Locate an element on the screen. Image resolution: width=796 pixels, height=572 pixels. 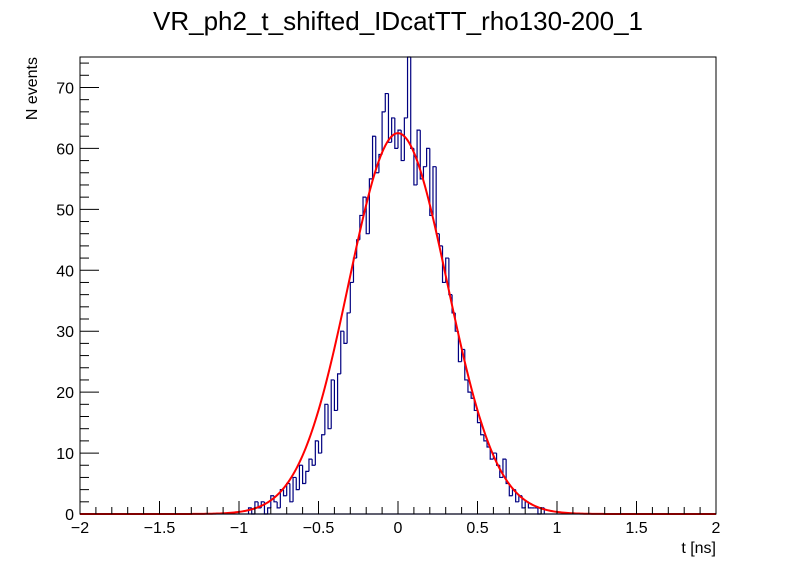
x-axis-title: t [ns] is located at coordinates (698, 548).